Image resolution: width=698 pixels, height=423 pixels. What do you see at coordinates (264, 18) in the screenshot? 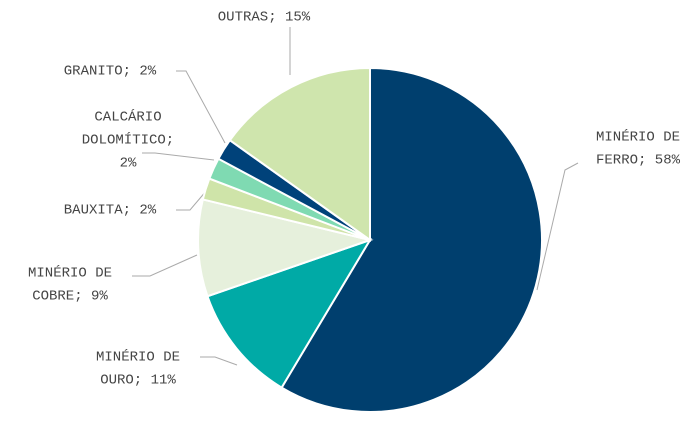
I see `data-label: OUTRAS; 15%` at bounding box center [264, 18].